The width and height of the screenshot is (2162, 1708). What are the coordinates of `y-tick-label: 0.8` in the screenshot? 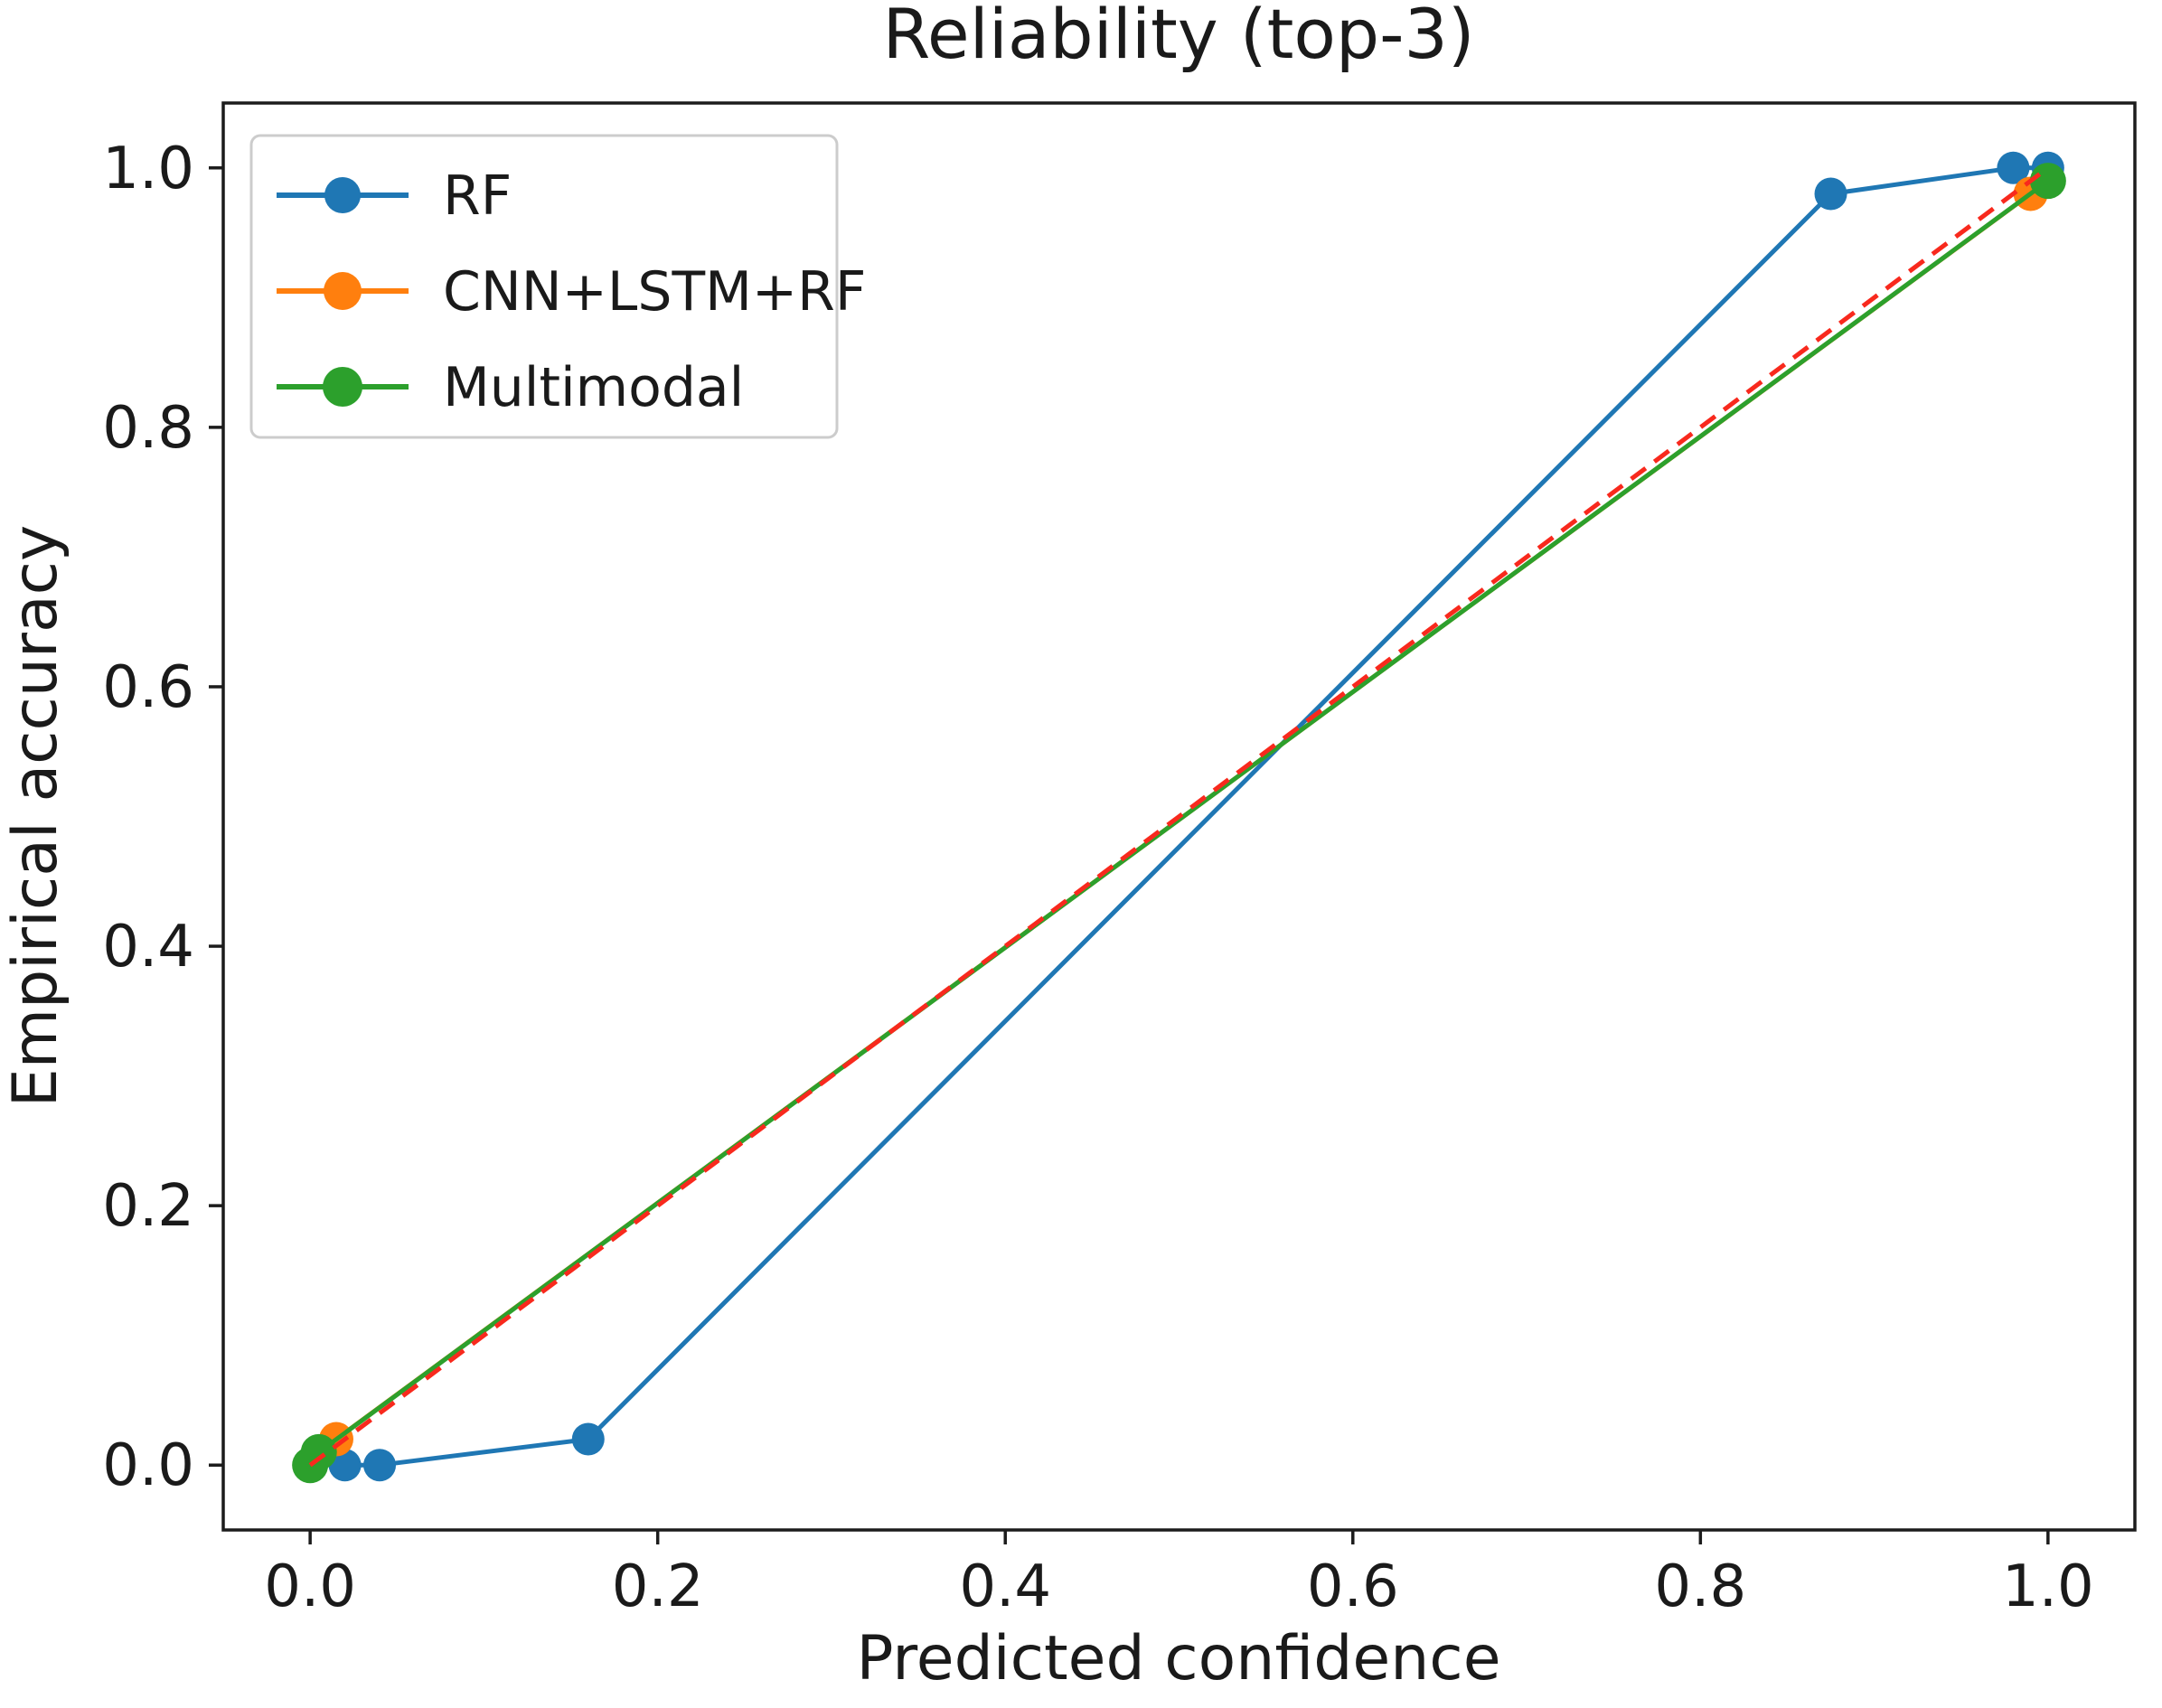 It's located at (148, 428).